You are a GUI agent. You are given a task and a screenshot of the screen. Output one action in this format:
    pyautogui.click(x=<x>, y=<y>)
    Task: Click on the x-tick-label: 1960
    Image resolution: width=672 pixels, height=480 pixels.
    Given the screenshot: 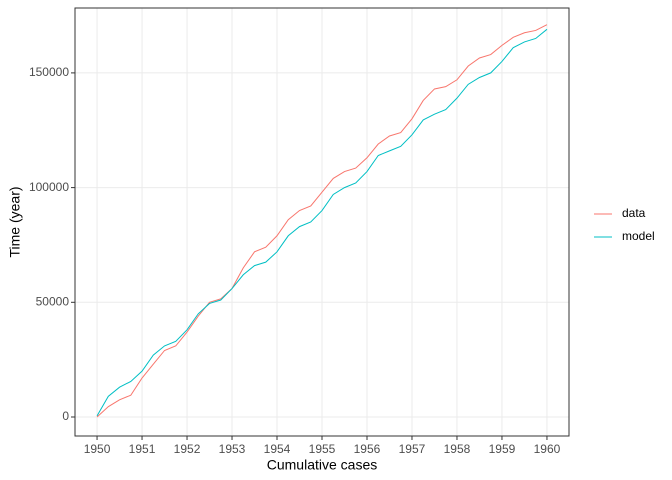 What is the action you would take?
    pyautogui.click(x=547, y=449)
    